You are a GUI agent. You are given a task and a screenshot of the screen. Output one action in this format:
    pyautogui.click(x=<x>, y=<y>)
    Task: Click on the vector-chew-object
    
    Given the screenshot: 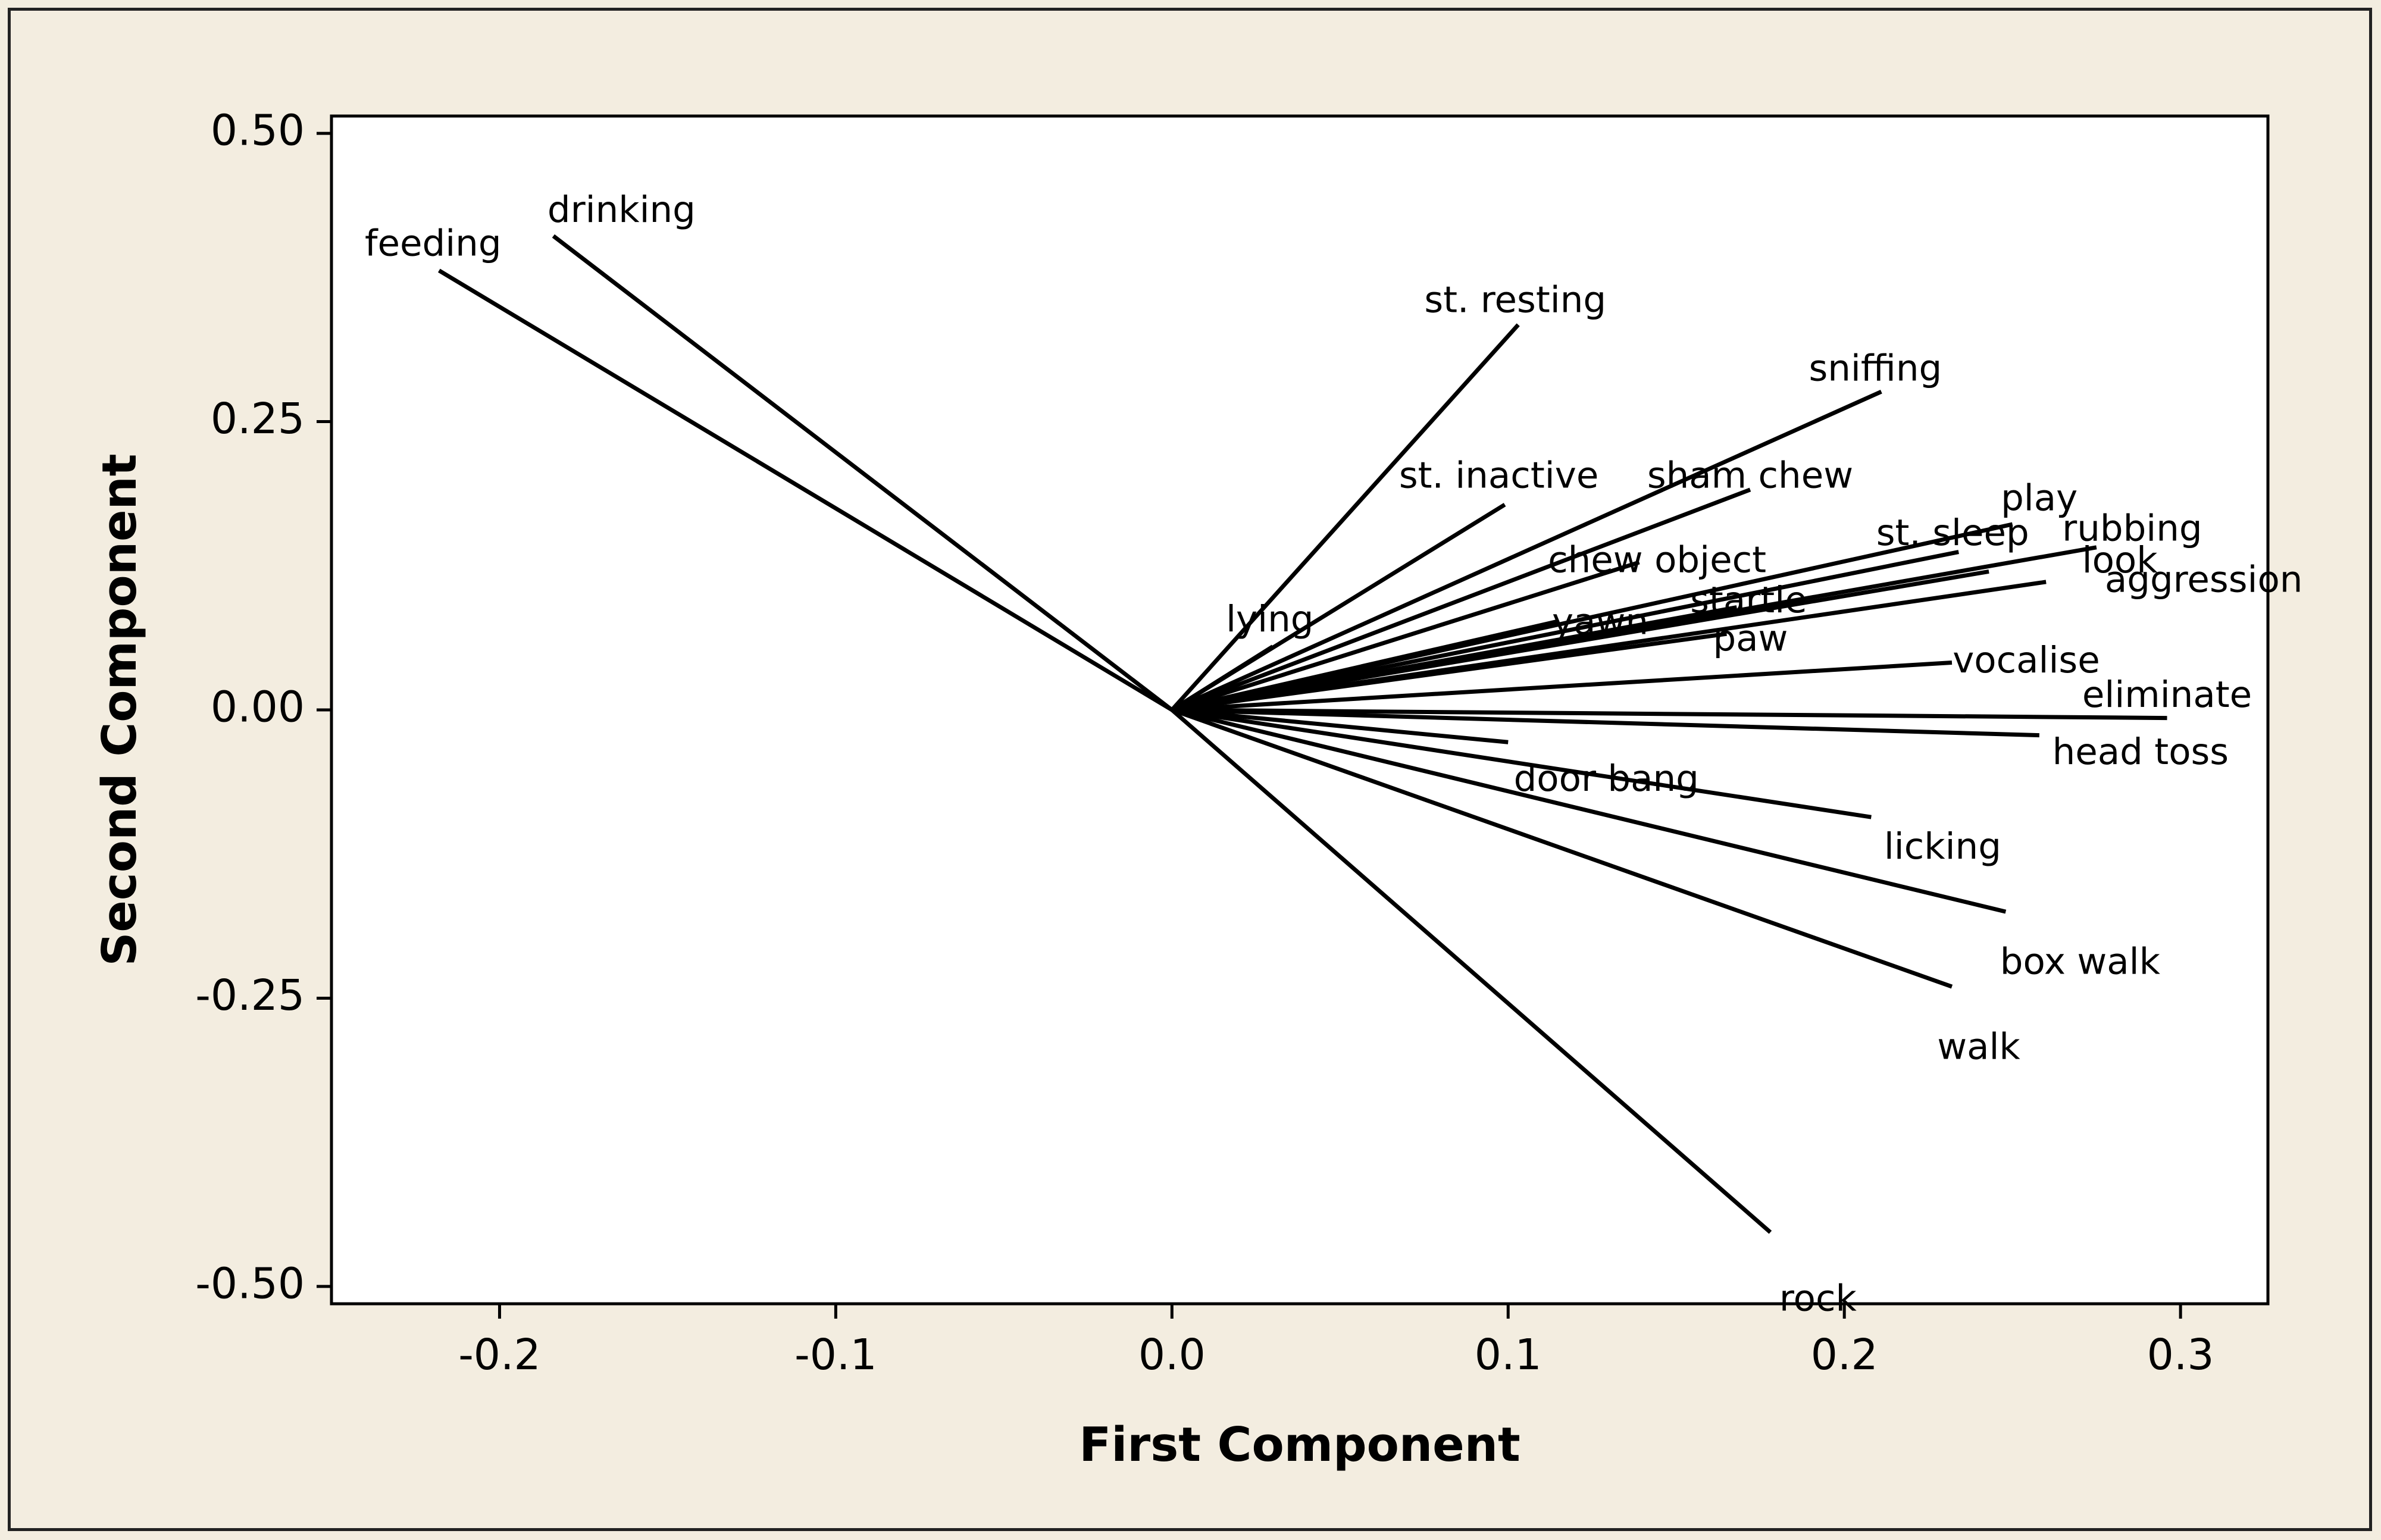 What is the action you would take?
    pyautogui.click(x=1405, y=636)
    